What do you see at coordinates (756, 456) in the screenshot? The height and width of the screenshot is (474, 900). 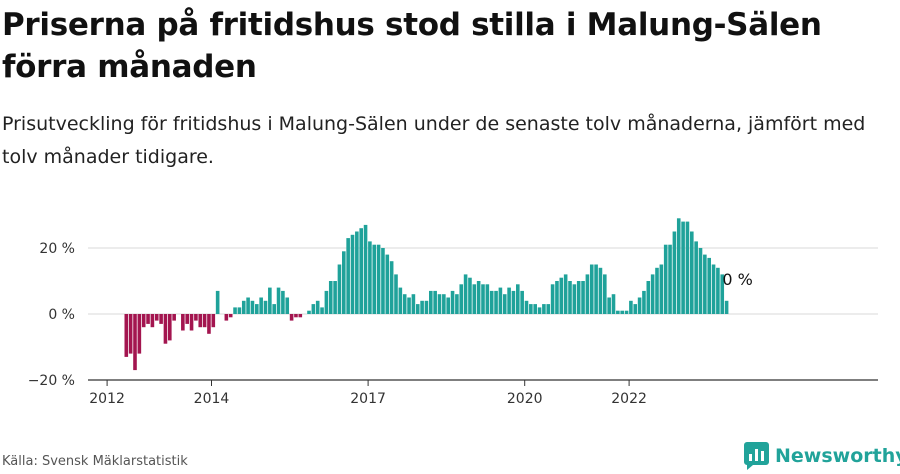 I see `newsworthy-logo-icon` at bounding box center [756, 456].